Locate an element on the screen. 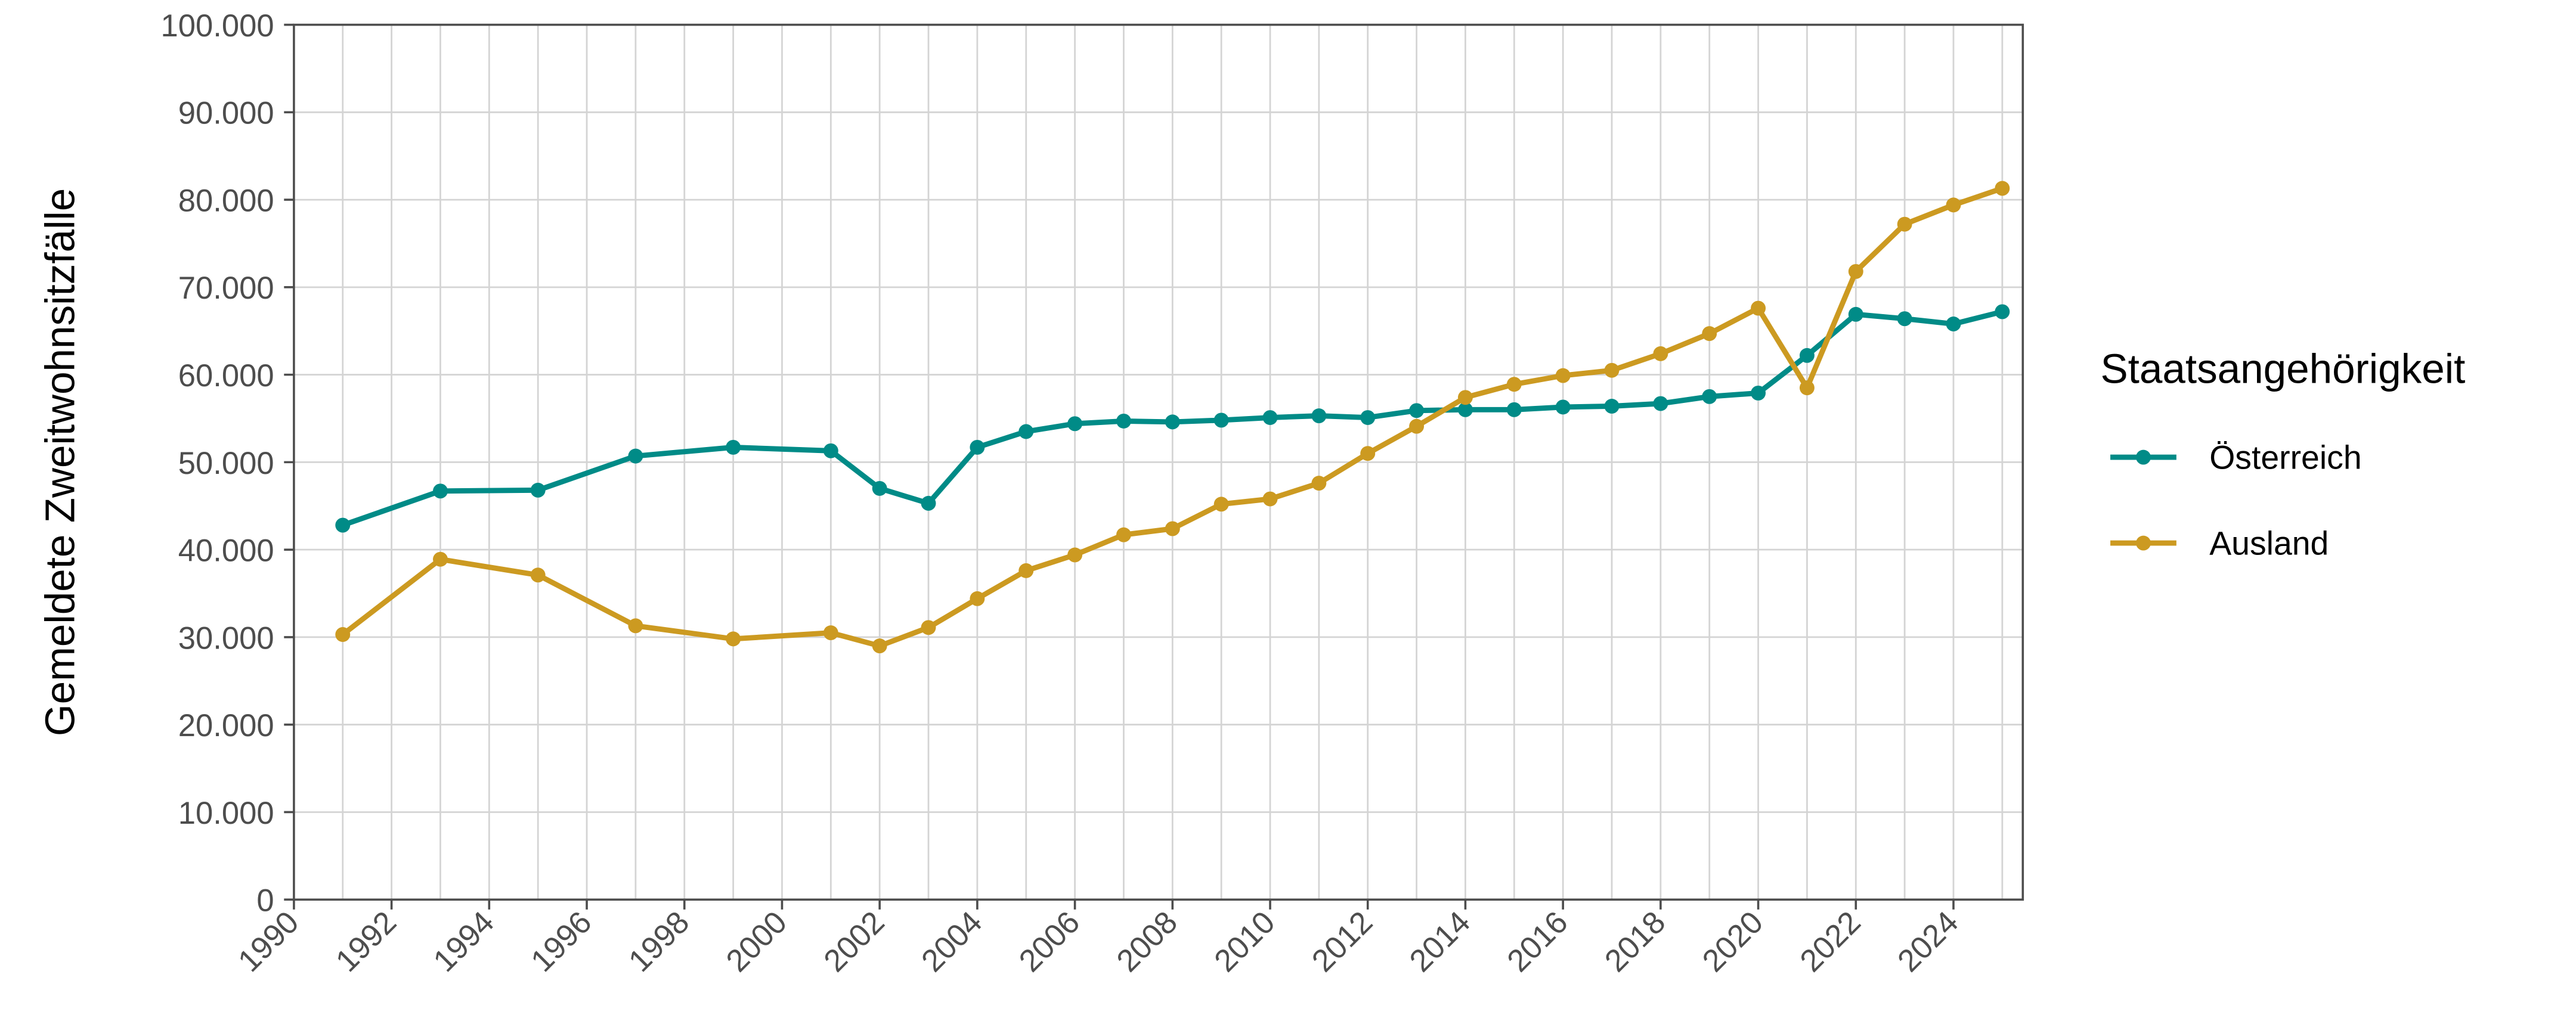  y-tick-label: 80.000 is located at coordinates (226, 200).